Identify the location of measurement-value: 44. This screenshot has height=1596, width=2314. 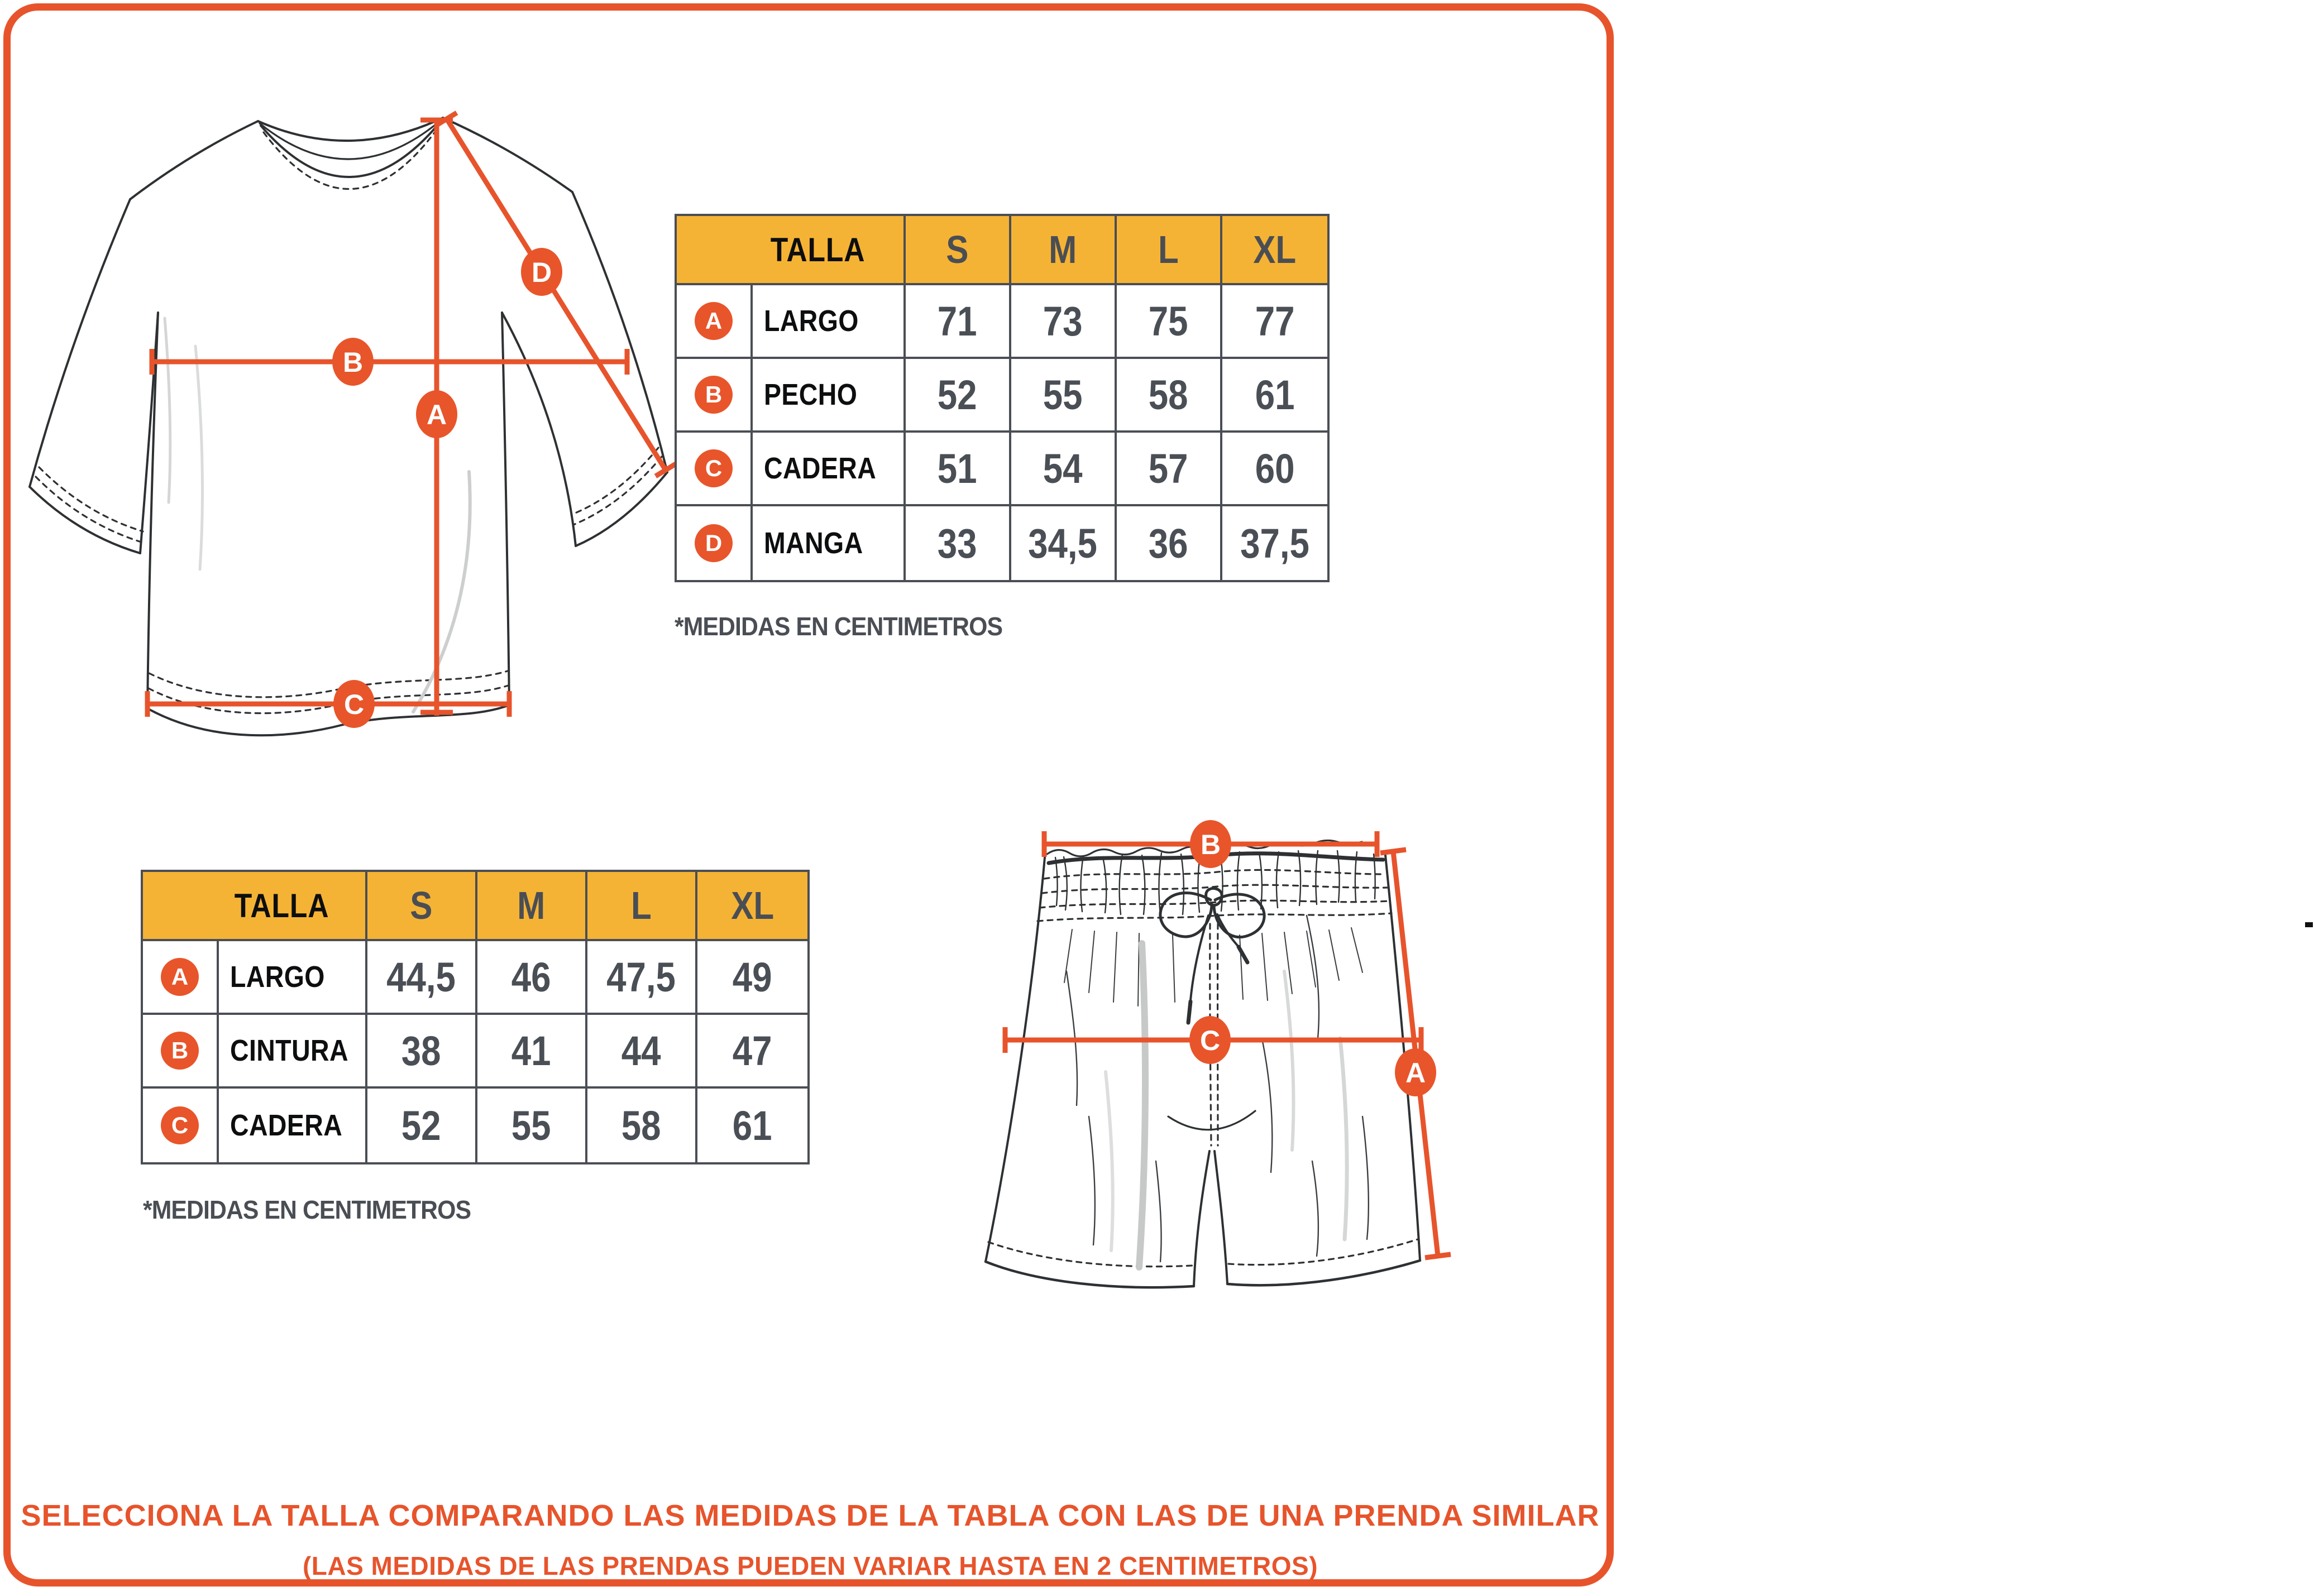
(641, 1050).